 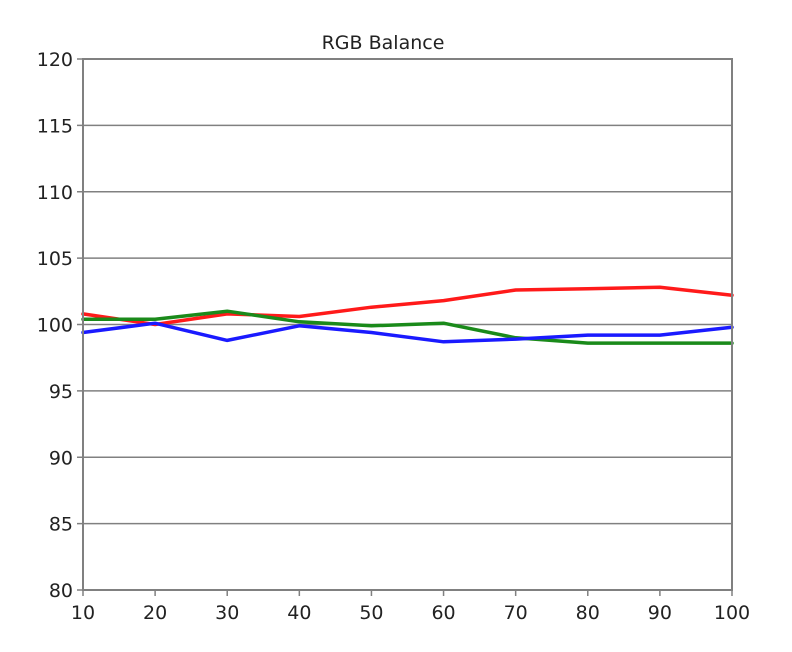 What do you see at coordinates (55, 60) in the screenshot?
I see `y-tick-label: 120` at bounding box center [55, 60].